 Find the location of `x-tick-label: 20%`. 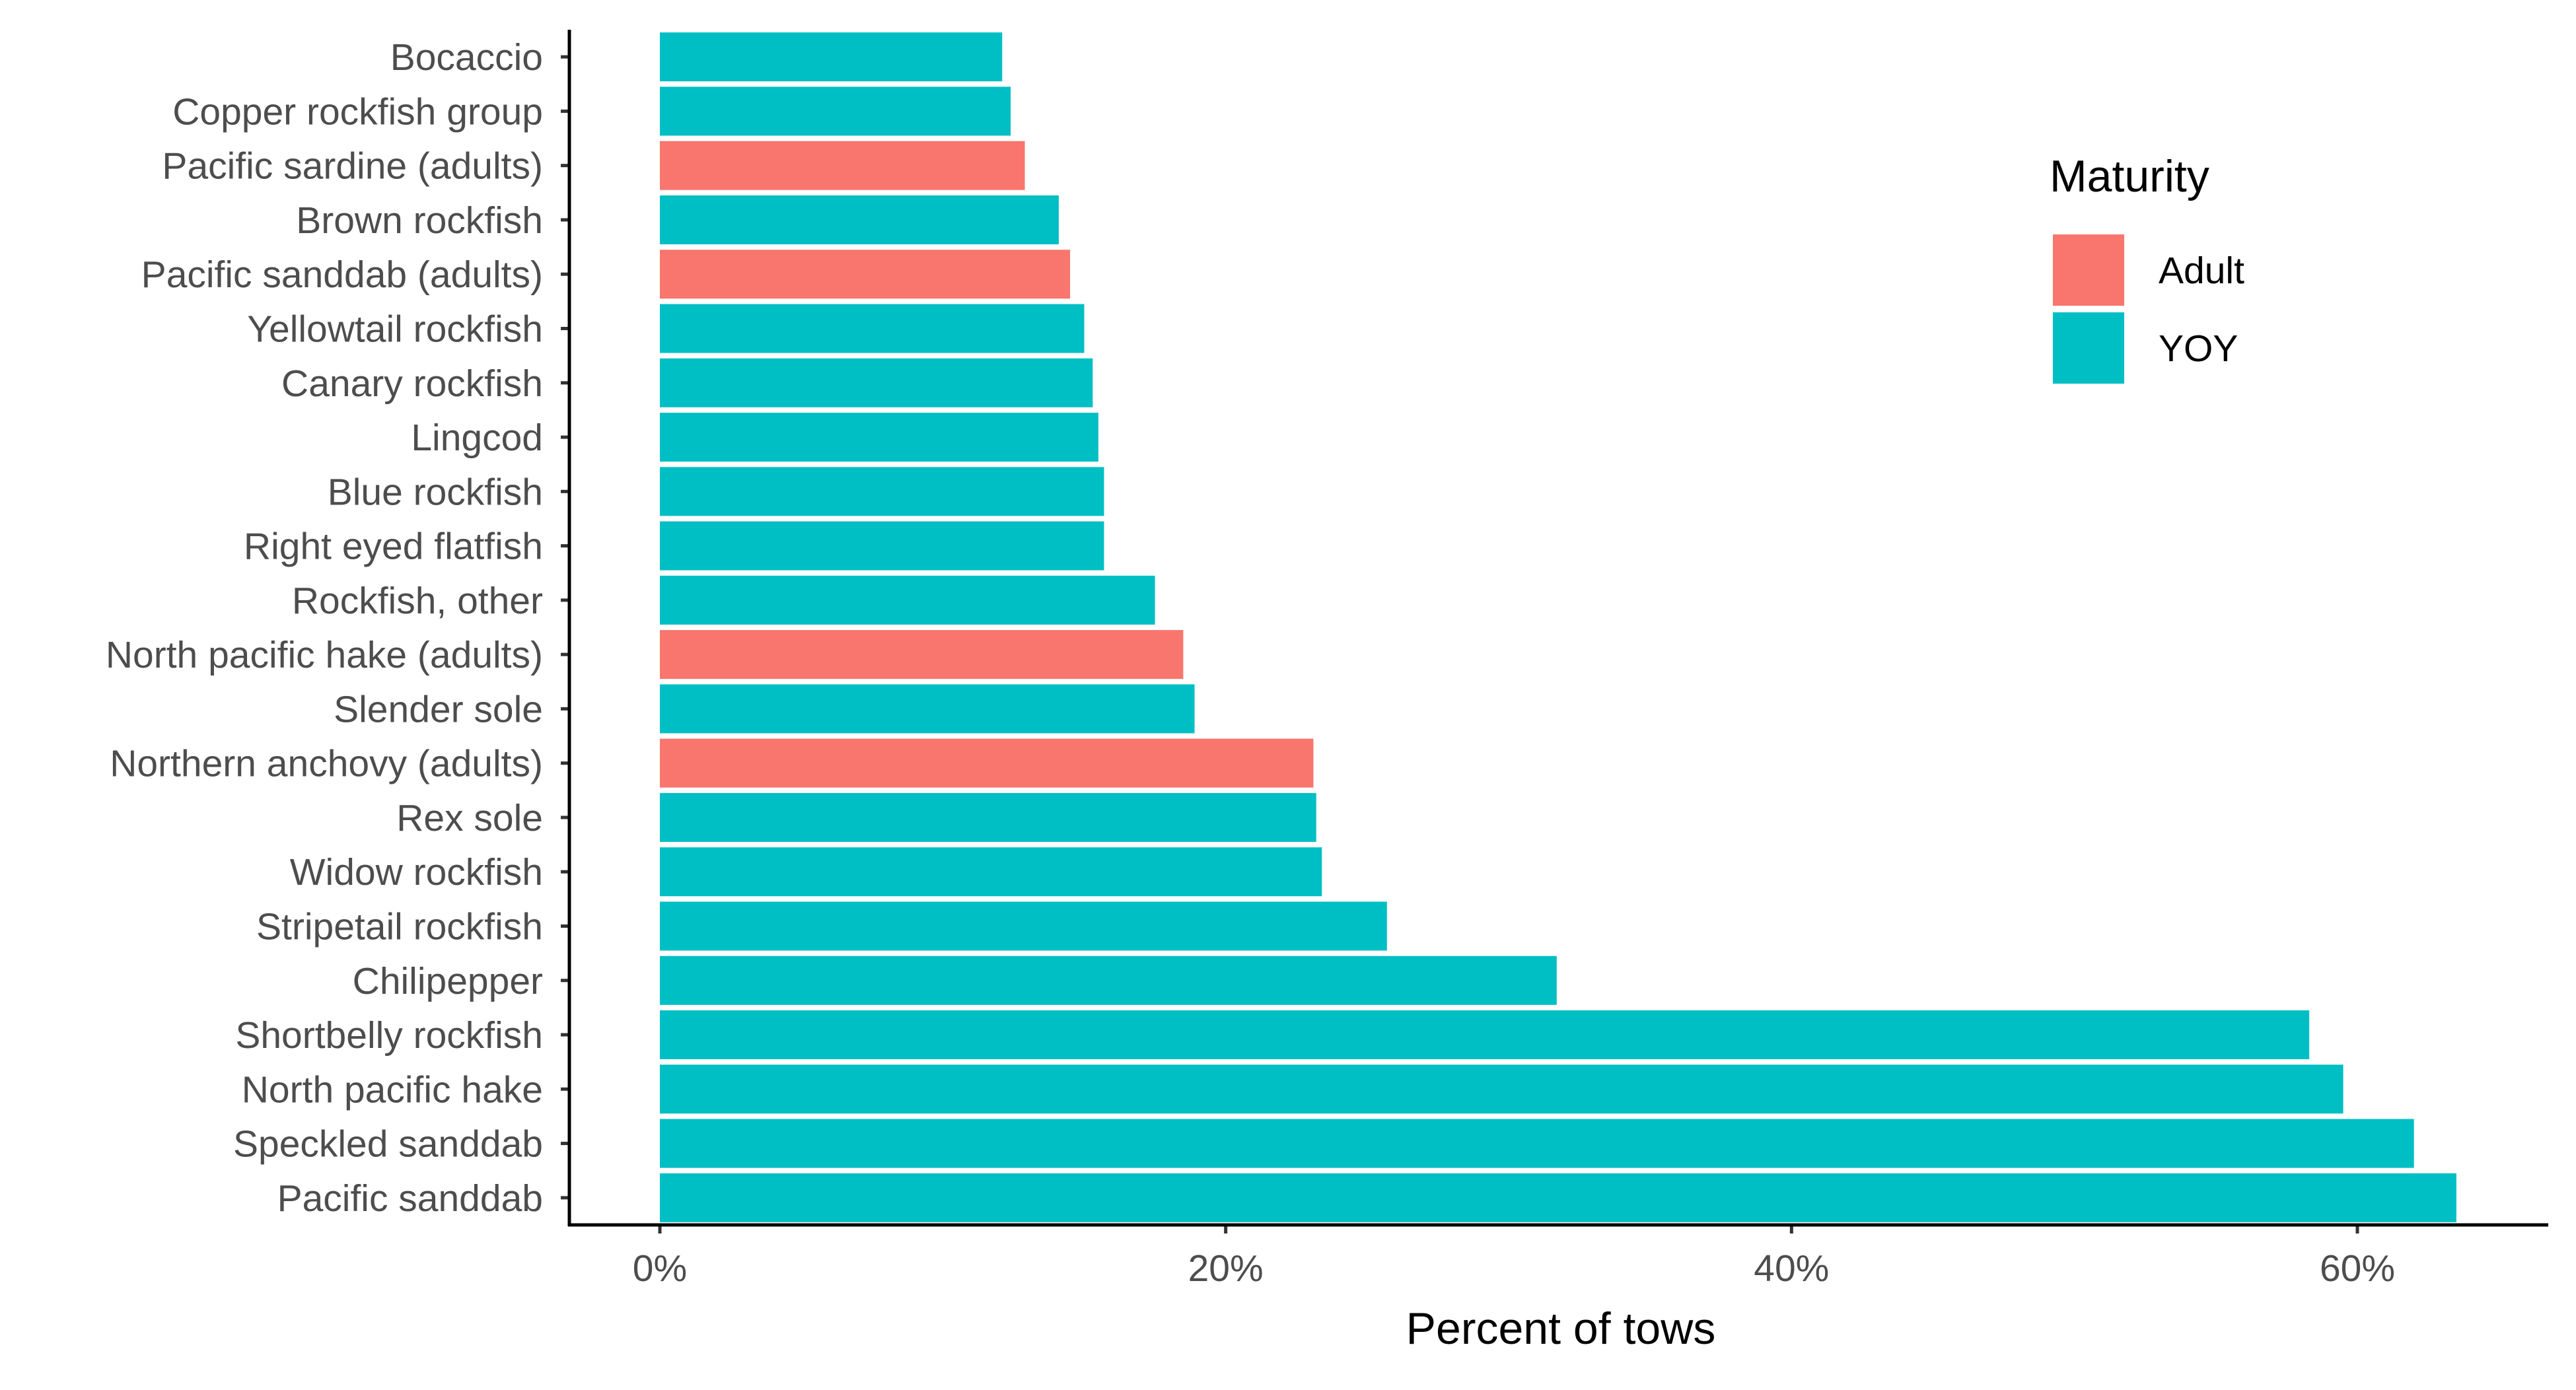

x-tick-label: 20% is located at coordinates (1226, 1268).